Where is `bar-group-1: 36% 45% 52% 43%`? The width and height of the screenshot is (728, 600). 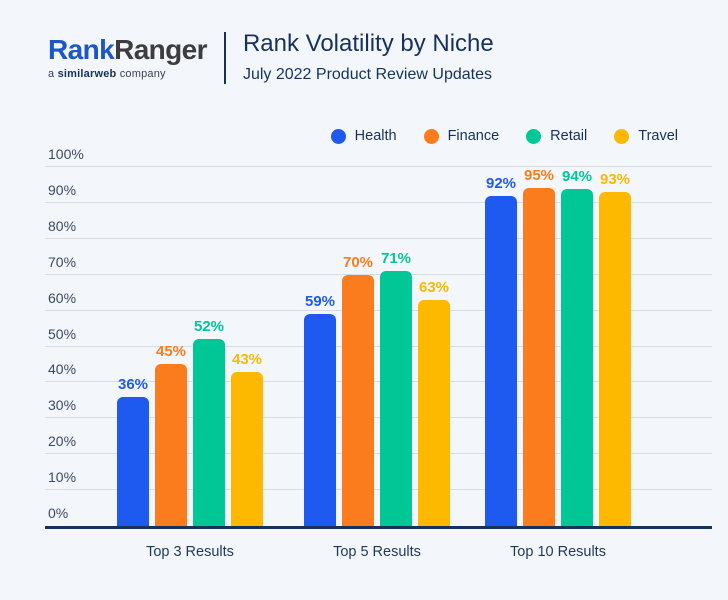 bar-group-1: 36% 45% 52% 43% is located at coordinates (190, 346).